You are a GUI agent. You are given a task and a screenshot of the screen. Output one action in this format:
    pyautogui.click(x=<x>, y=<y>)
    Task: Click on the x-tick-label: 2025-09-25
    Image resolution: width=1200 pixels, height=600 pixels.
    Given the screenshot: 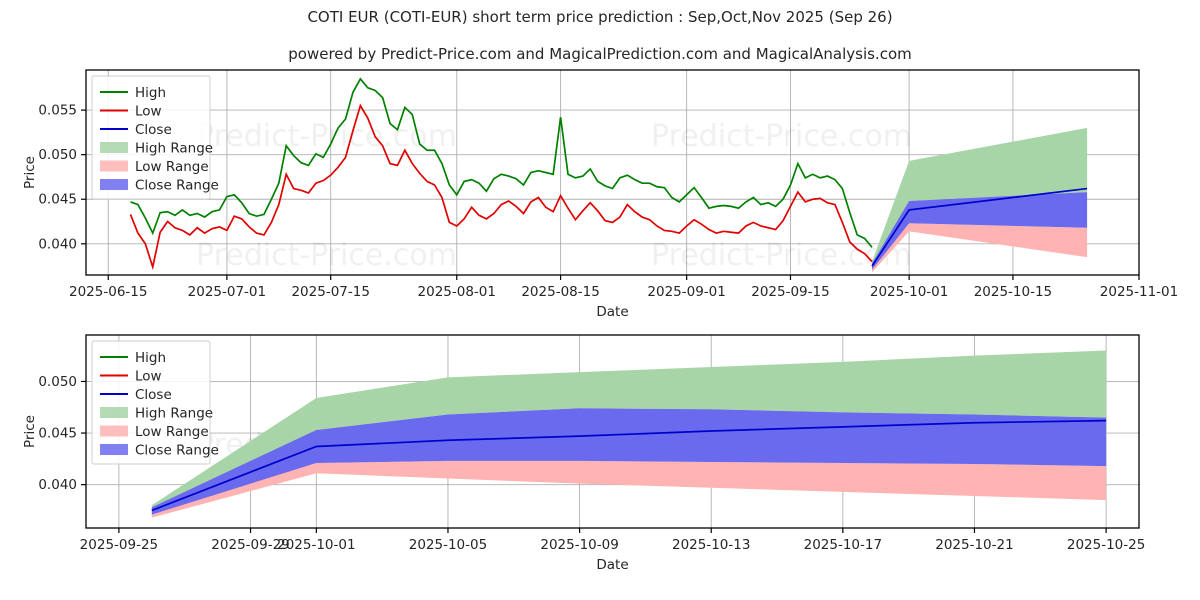 What is the action you would take?
    pyautogui.click(x=119, y=545)
    